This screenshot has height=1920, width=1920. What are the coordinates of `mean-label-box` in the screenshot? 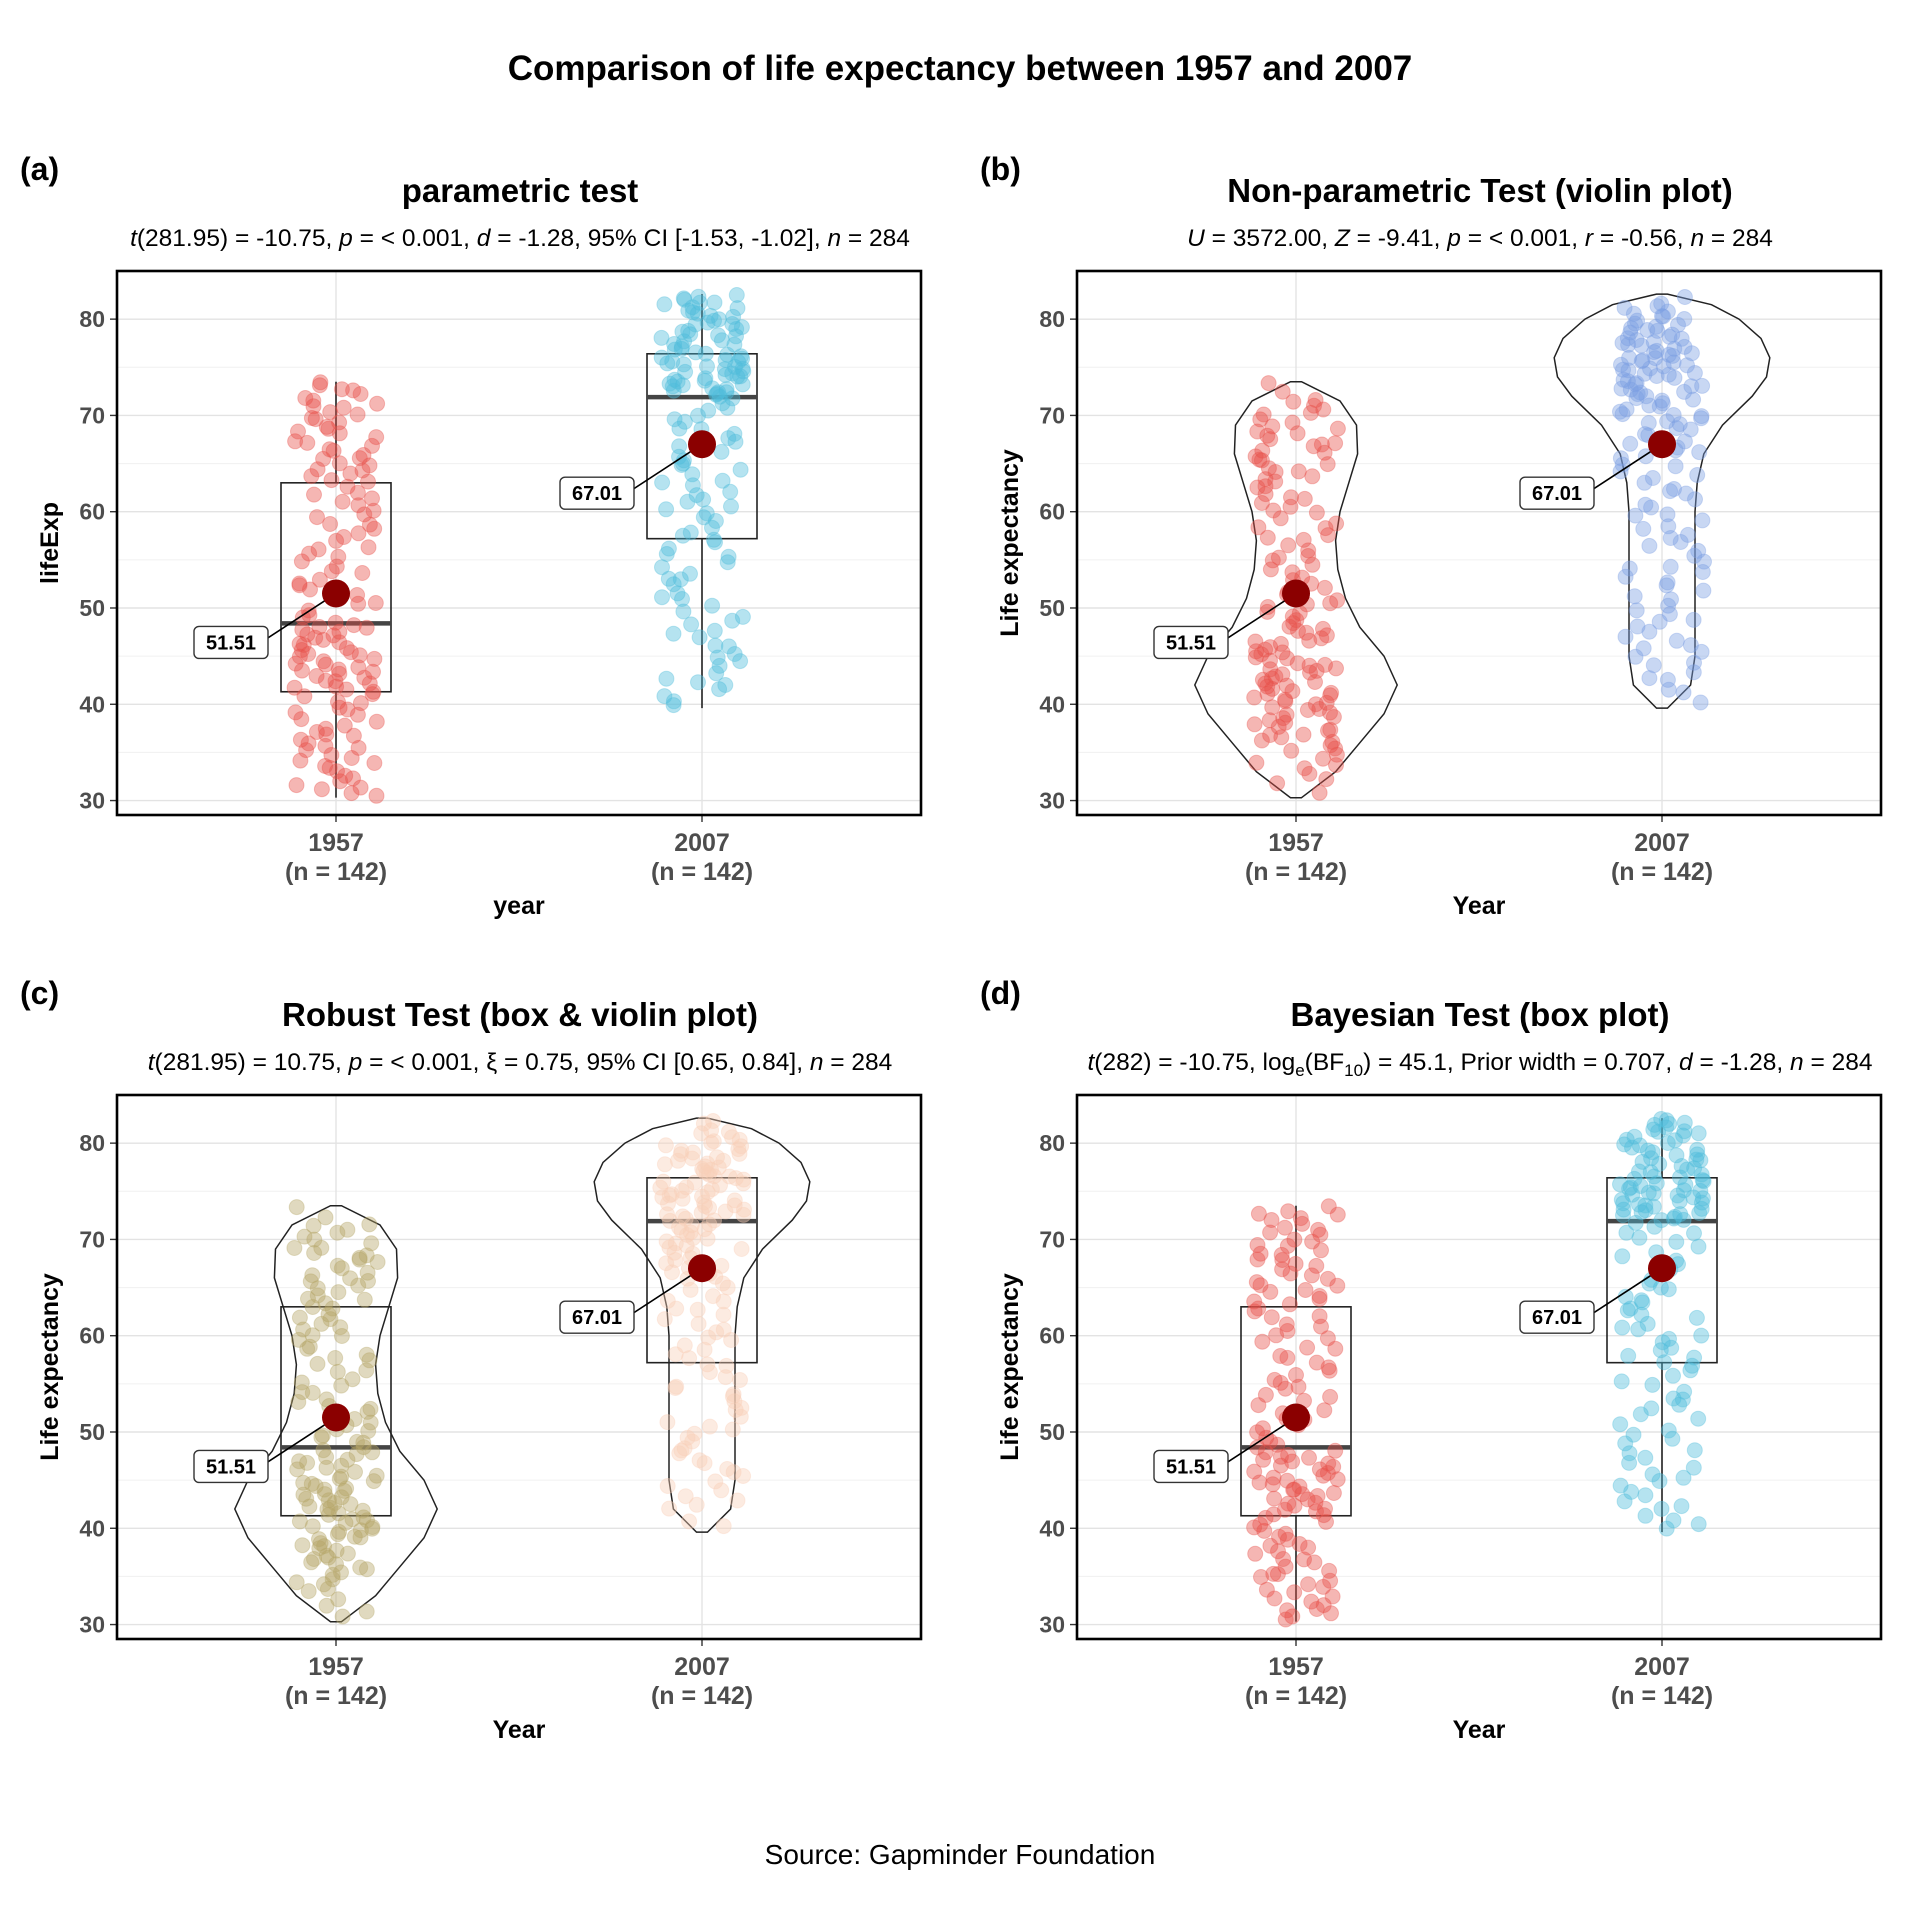 It's located at (231, 1466).